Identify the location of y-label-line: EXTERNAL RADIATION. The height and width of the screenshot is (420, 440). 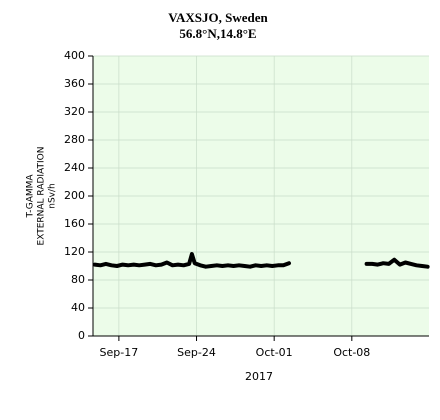
(42, 196).